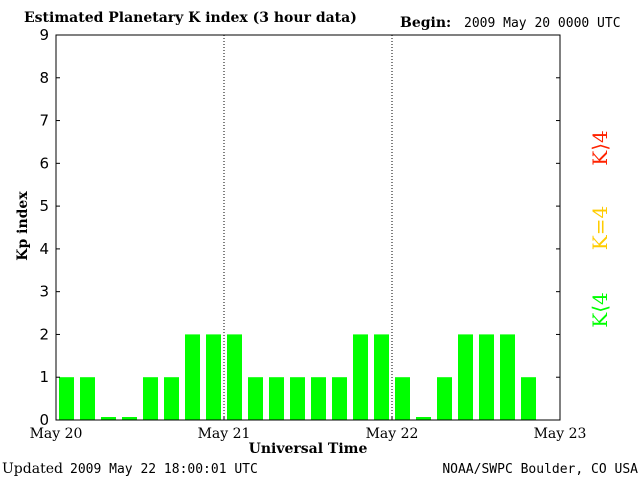  I want to click on y-tick-label: 4, so click(44, 249).